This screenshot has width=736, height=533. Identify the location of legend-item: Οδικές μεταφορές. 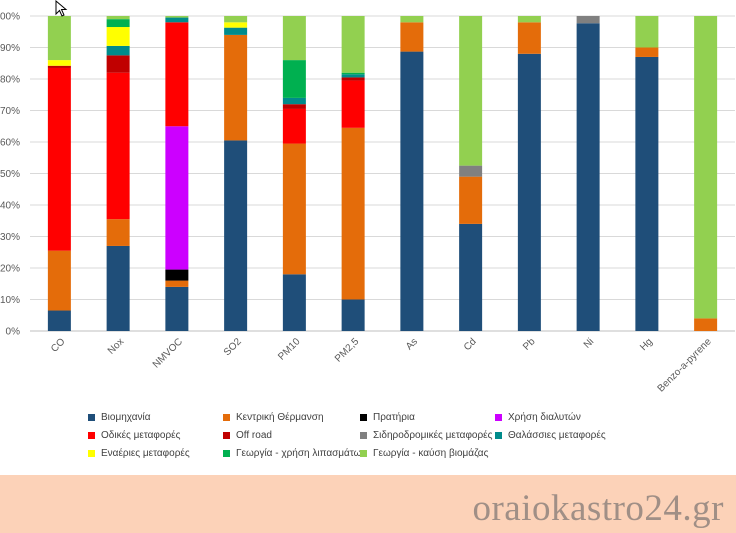
(155, 435).